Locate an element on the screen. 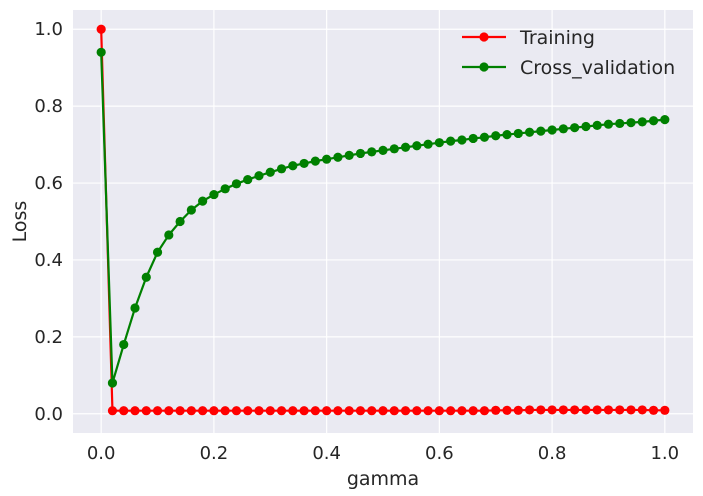  y-tick-label: 0.8 is located at coordinates (48, 106).